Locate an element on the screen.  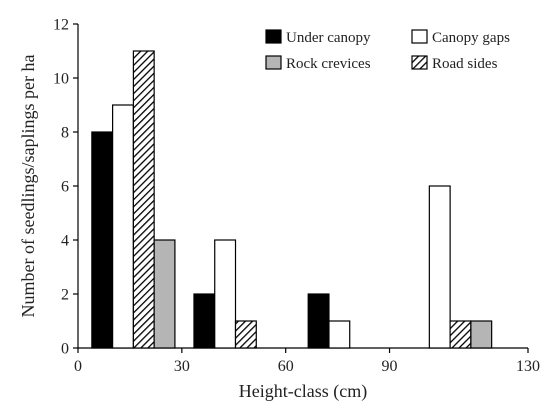
x-tick-label: 60 is located at coordinates (286, 366).